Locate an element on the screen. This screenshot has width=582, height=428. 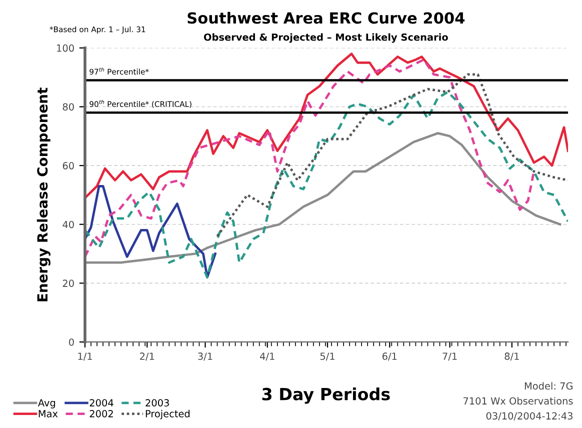
text: 03/10/2004-12:43 is located at coordinates (529, 416).